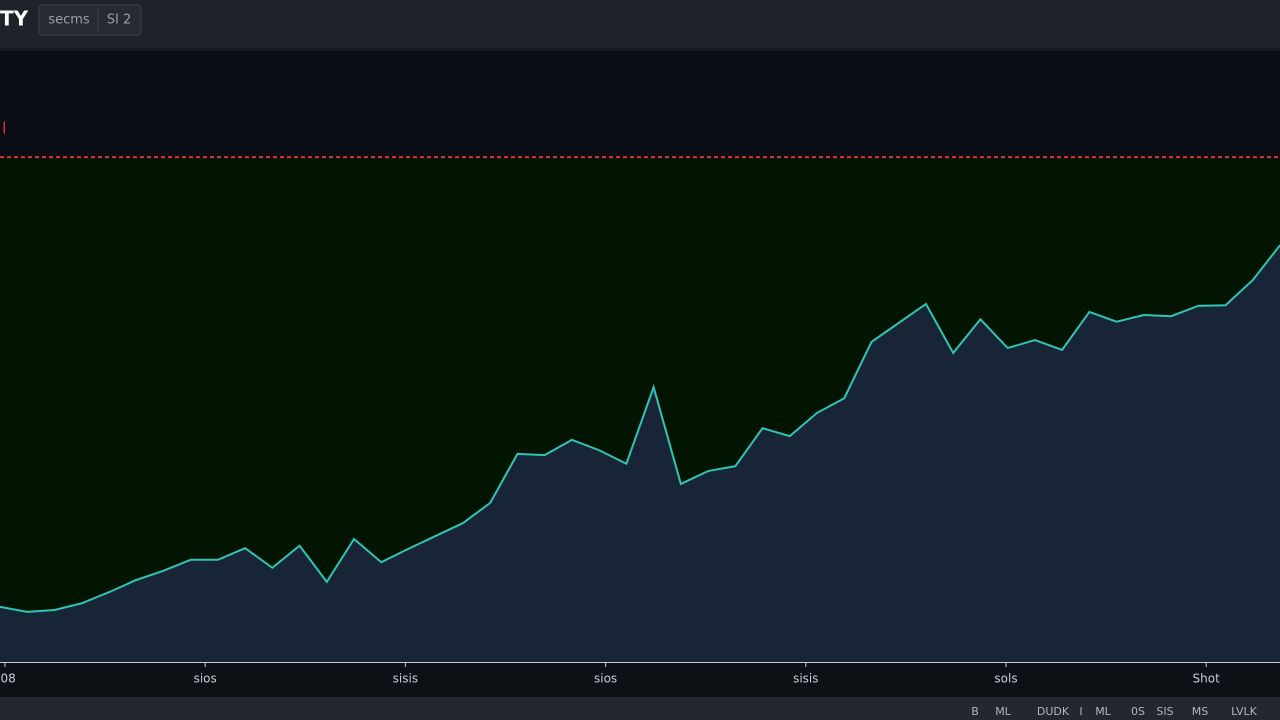  What do you see at coordinates (975, 711) in the screenshot?
I see `status-item: B` at bounding box center [975, 711].